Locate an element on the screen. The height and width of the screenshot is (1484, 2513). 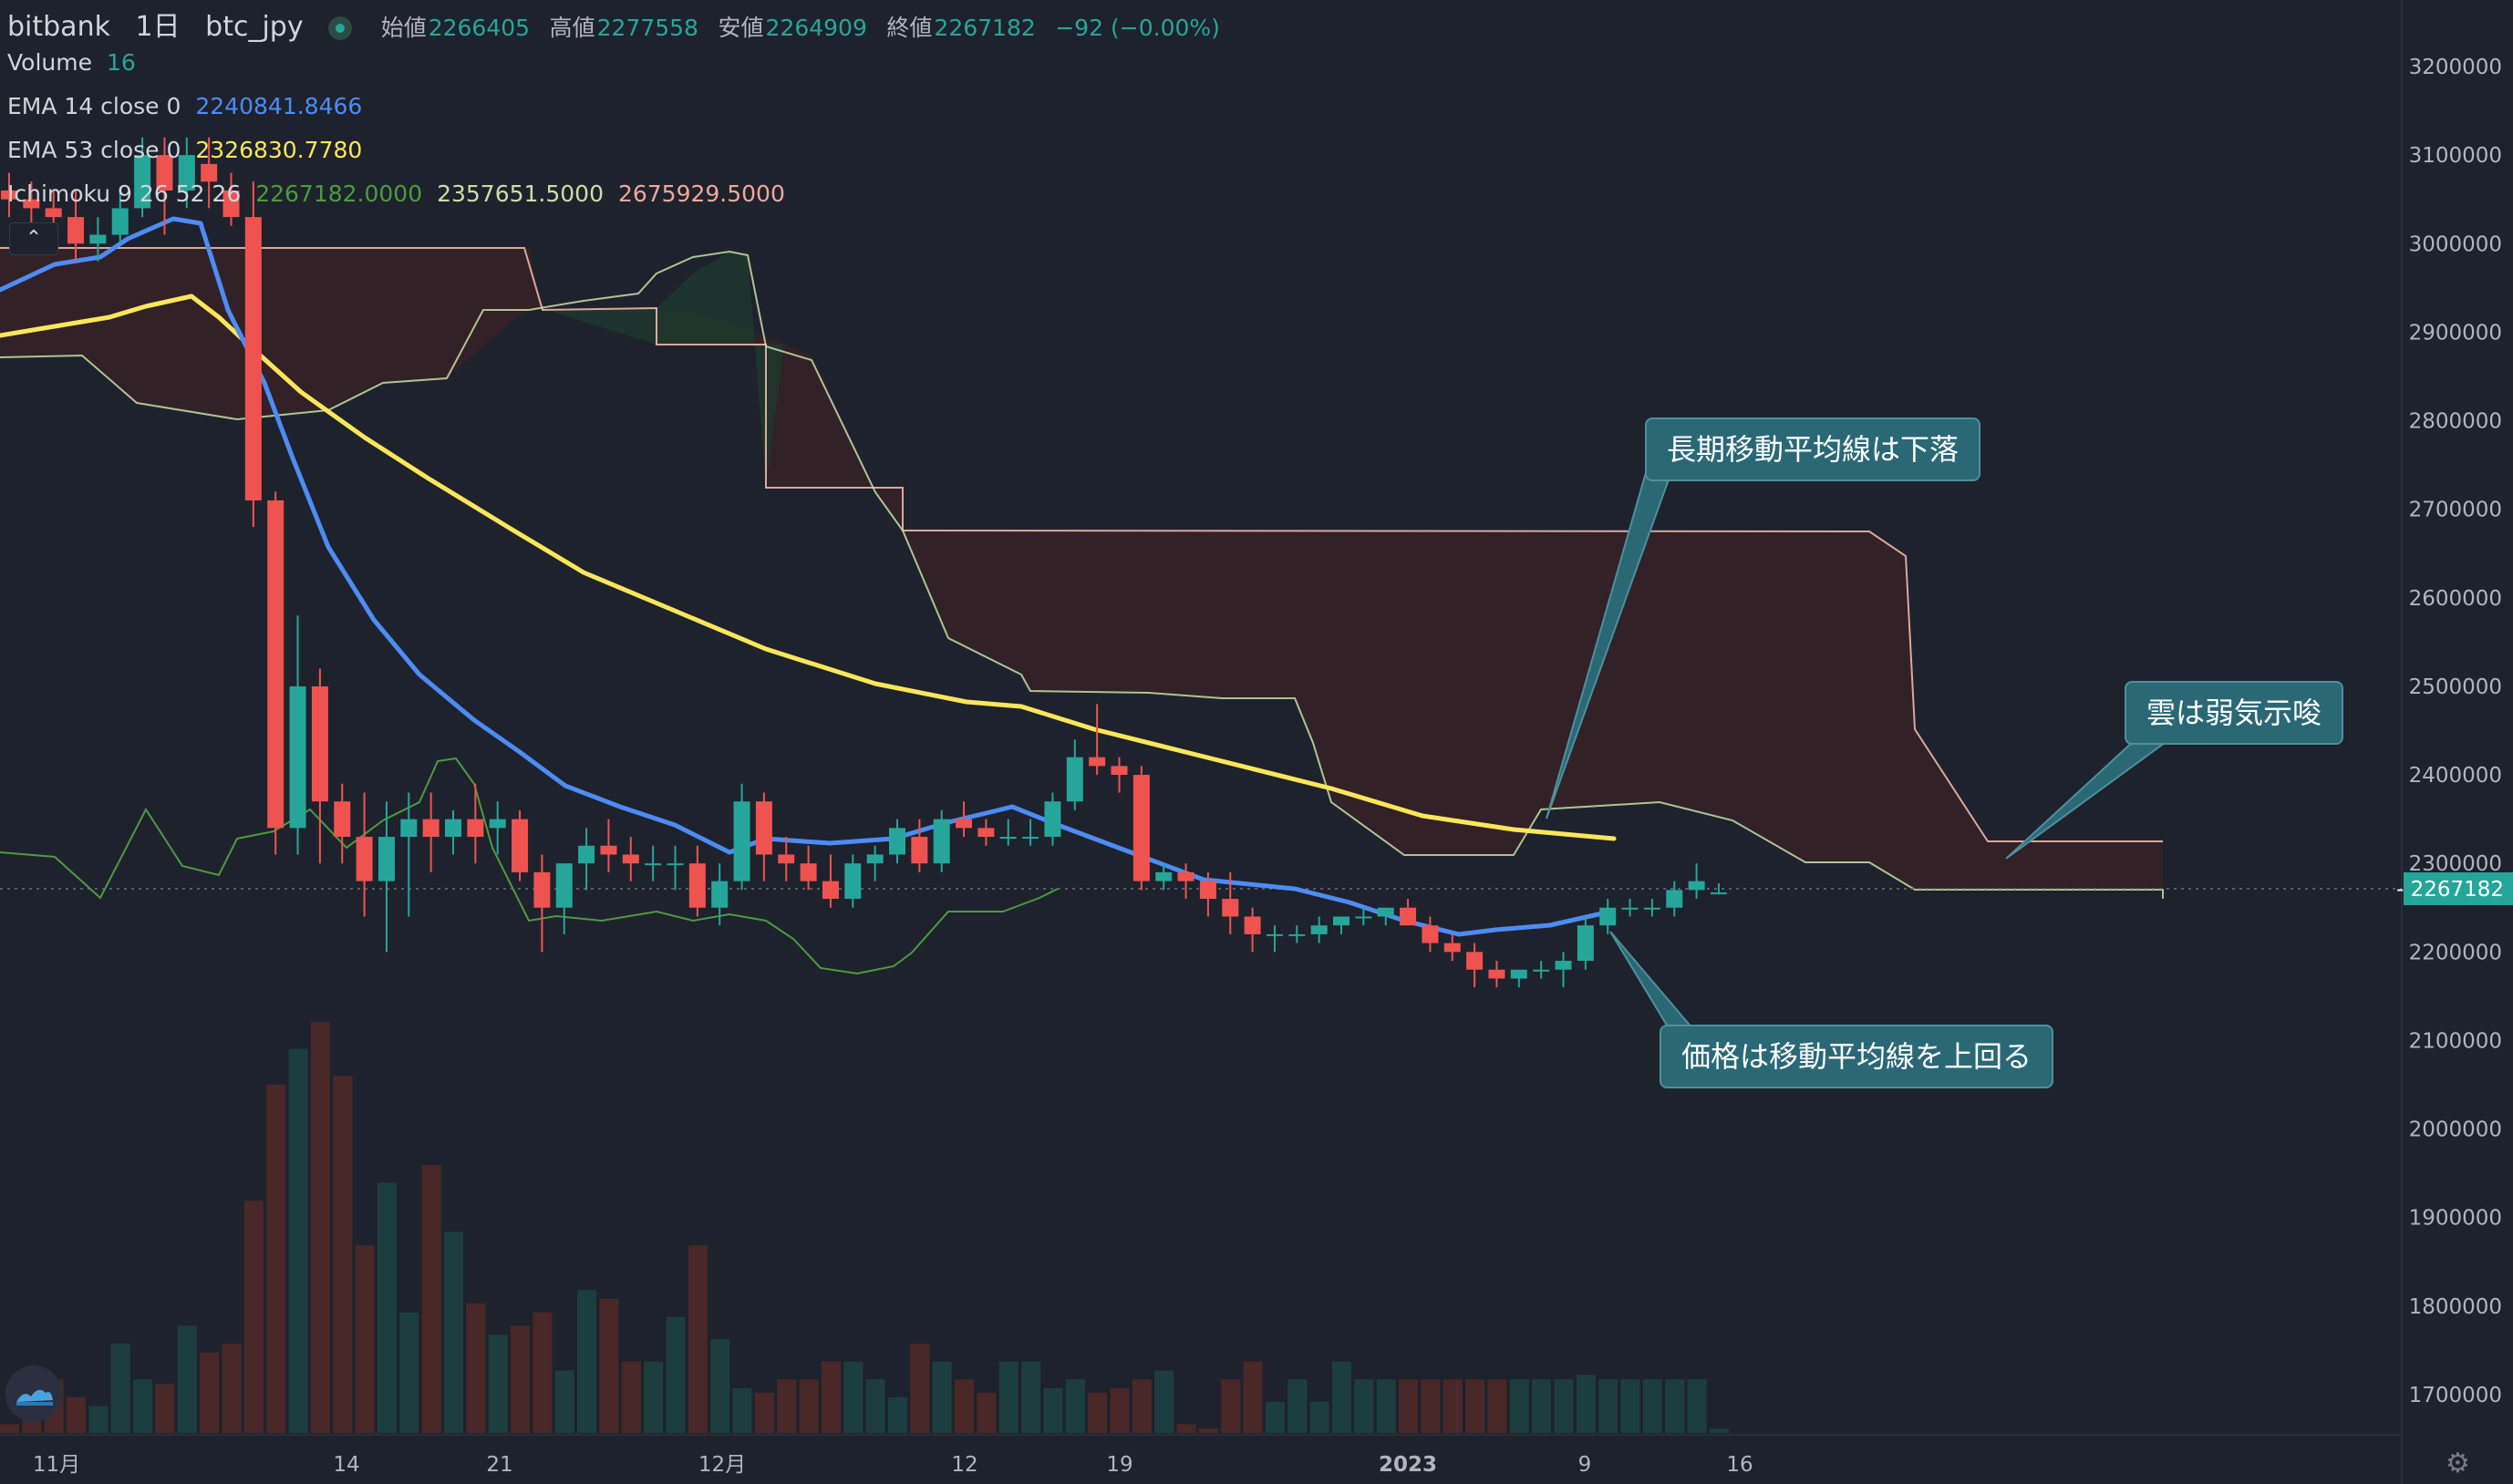
tradingview-logo-icon is located at coordinates (33, 1393).